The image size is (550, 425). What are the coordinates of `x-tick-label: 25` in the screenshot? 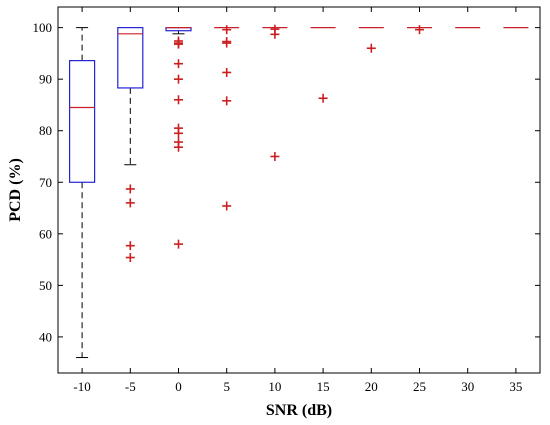 It's located at (419, 386).